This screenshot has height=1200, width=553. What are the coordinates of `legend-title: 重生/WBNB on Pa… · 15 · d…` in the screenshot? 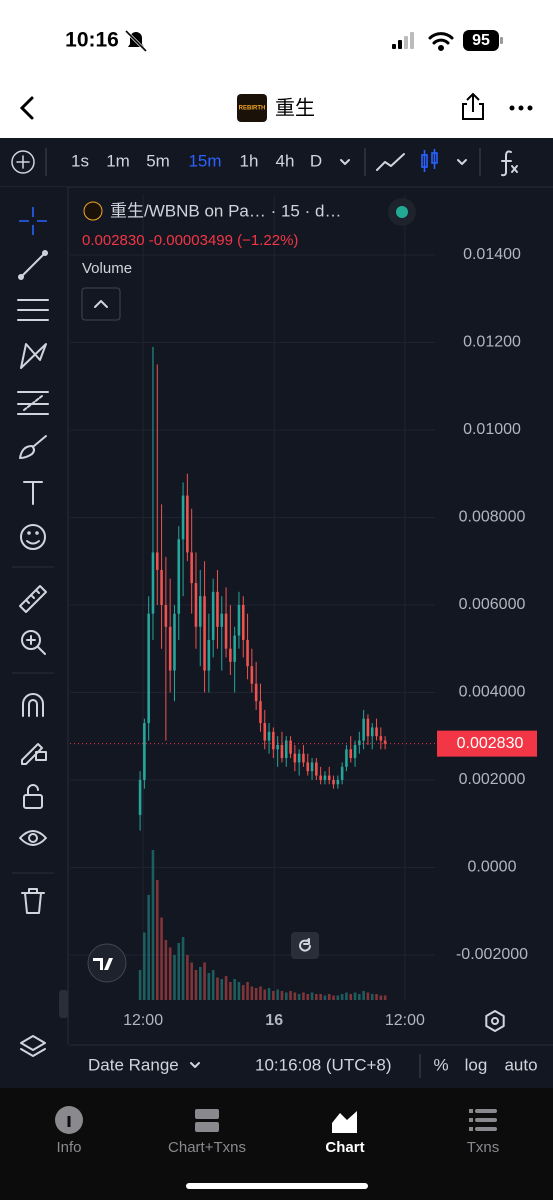 It's located at (225, 210).